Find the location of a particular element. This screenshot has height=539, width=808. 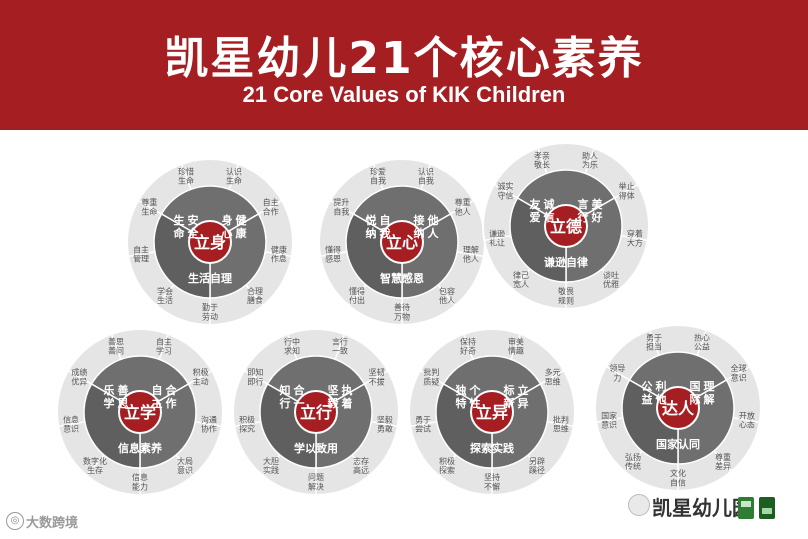

core-value-label: 悦纳 is located at coordinates (371, 226).